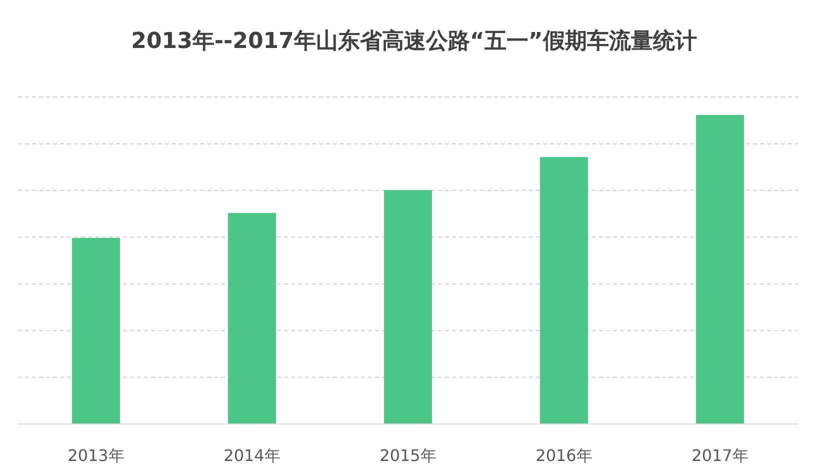 The height and width of the screenshot is (475, 828). What do you see at coordinates (96, 455) in the screenshot?
I see `x-tick-label: 2013年` at bounding box center [96, 455].